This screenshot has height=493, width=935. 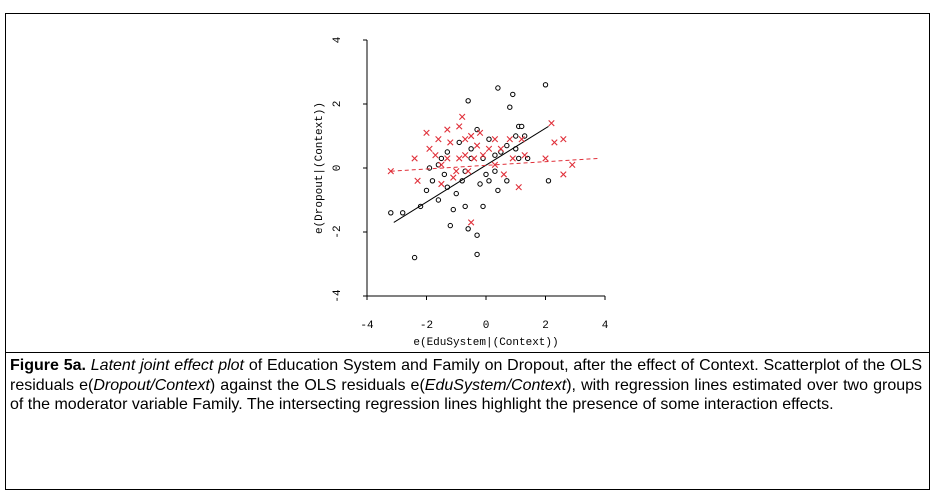 What do you see at coordinates (338, 168) in the screenshot?
I see `y-tick-label: 0` at bounding box center [338, 168].